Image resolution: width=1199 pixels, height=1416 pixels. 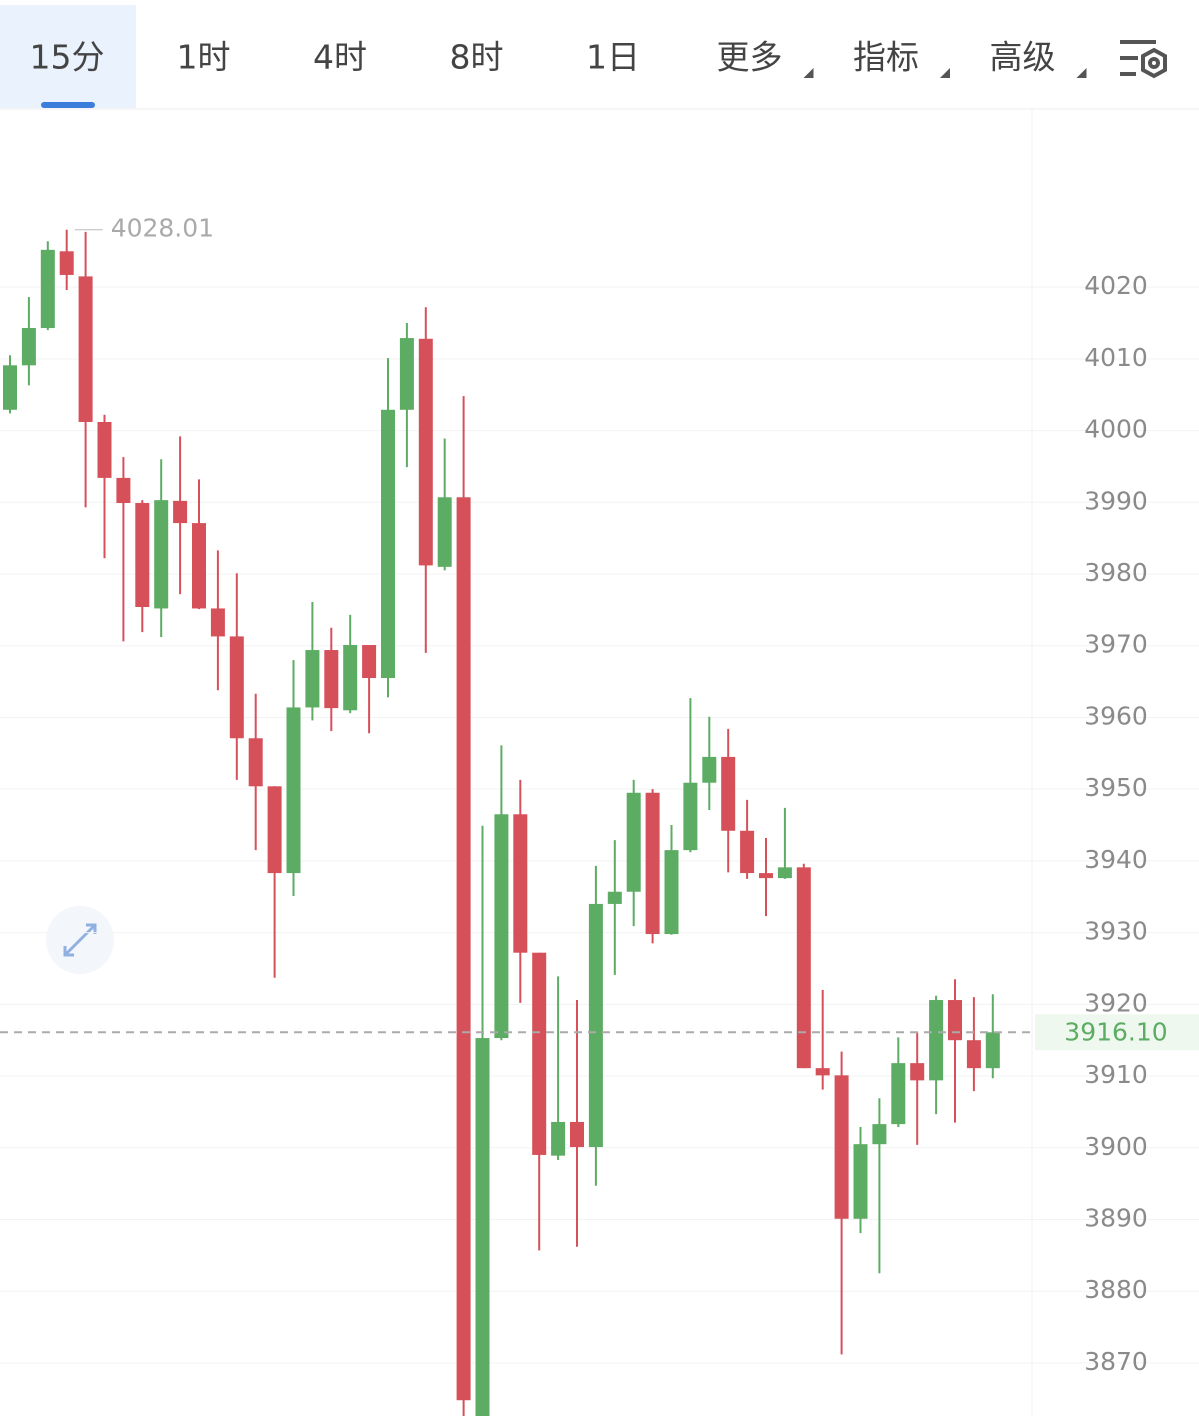 I want to click on y-tick-label: 3900, so click(x=1116, y=1146).